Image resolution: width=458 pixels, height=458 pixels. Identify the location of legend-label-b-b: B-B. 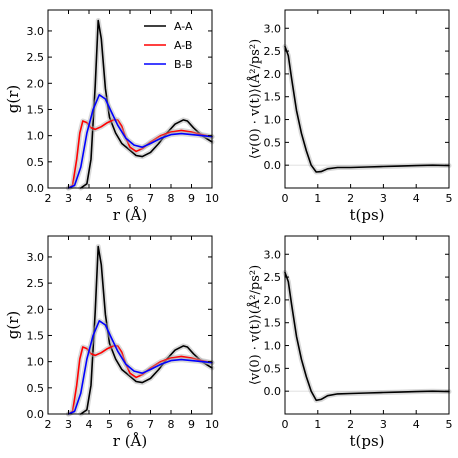
(183, 64).